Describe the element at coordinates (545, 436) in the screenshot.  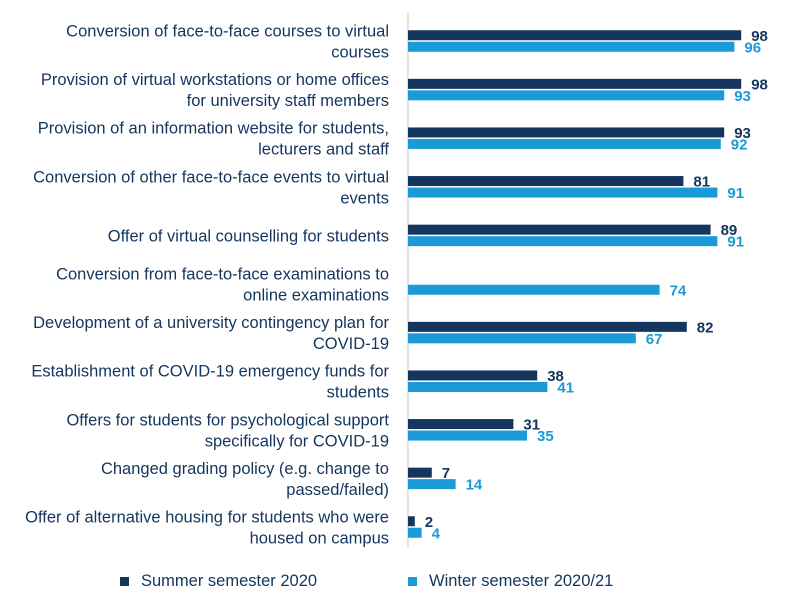
I see `data-label-winter: 35` at that location.